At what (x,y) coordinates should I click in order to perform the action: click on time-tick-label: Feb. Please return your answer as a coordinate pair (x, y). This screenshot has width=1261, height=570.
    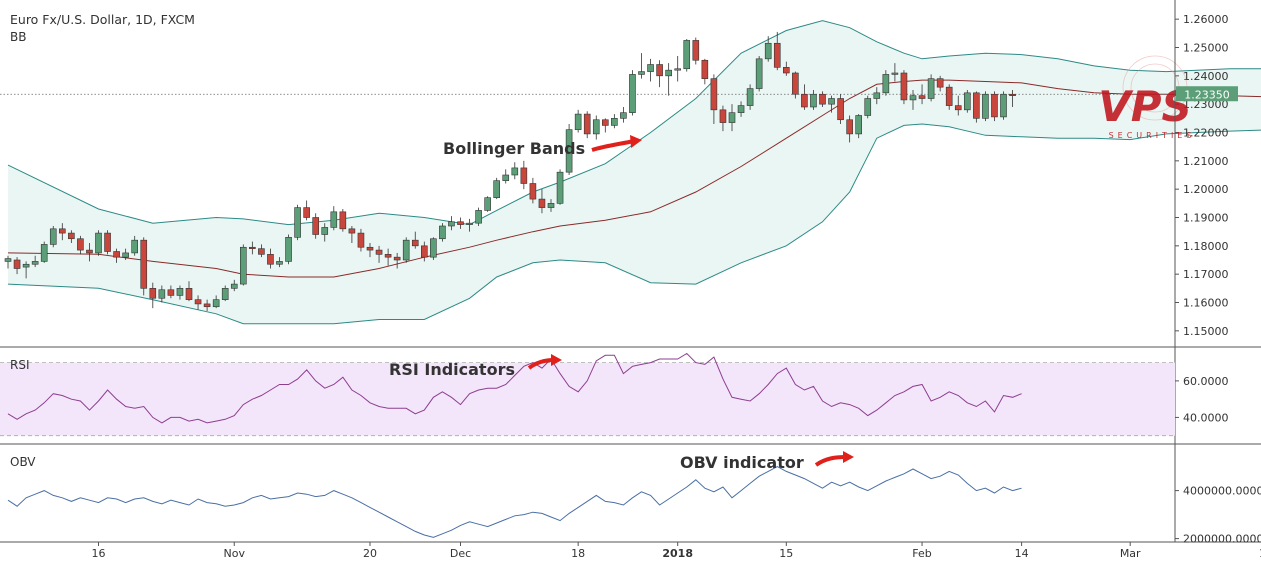
    Looking at the image, I should click on (921, 553).